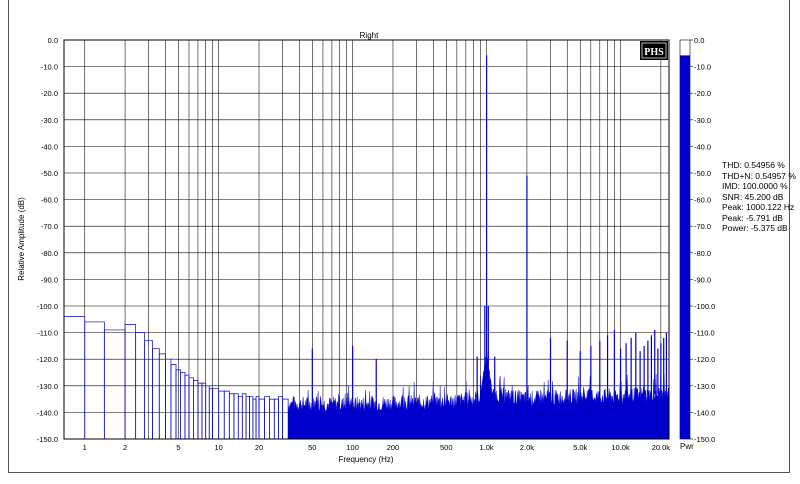 The height and width of the screenshot is (484, 800). I want to click on stat-snr: SNR: 45.200 dB, so click(753, 196).